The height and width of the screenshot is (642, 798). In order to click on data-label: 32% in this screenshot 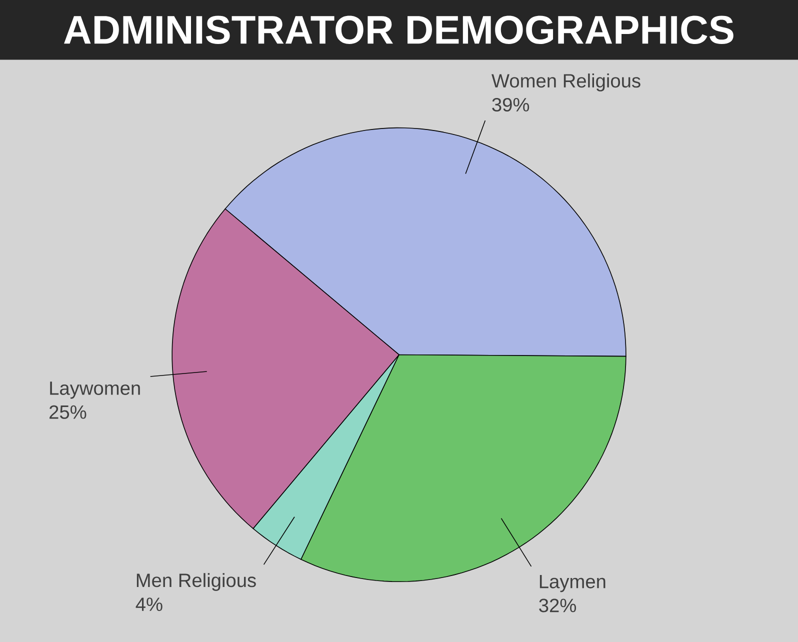, I will do `click(557, 605)`.